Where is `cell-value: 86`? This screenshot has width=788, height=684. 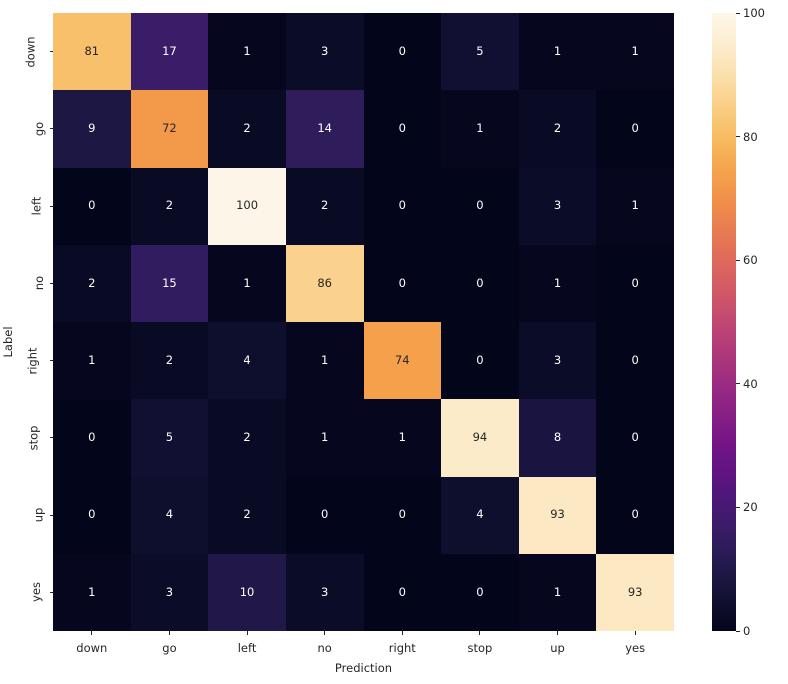 cell-value: 86 is located at coordinates (324, 282).